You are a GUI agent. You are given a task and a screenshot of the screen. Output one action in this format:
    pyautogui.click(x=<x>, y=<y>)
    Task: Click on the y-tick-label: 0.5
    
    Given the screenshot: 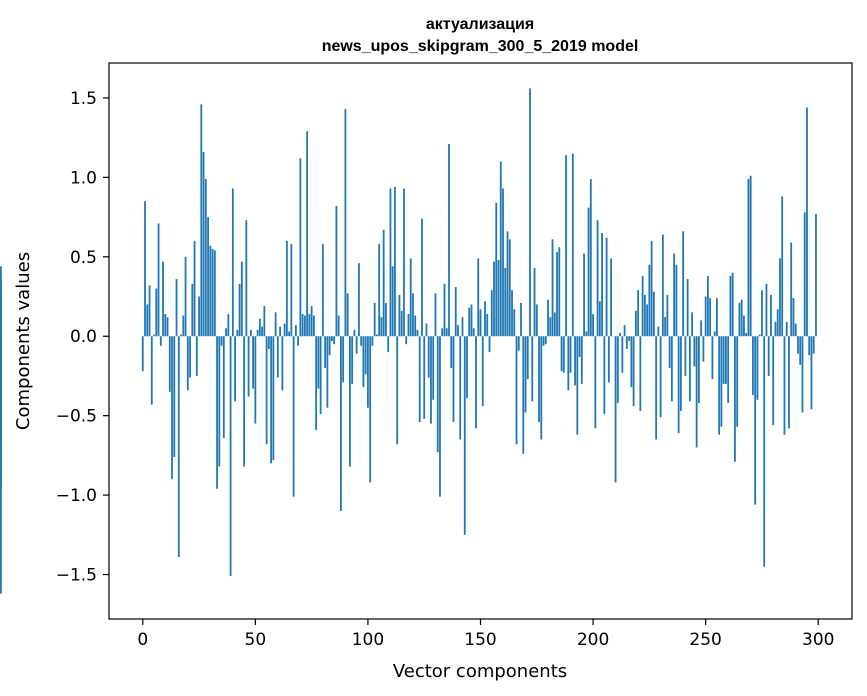 What is the action you would take?
    pyautogui.click(x=83, y=258)
    